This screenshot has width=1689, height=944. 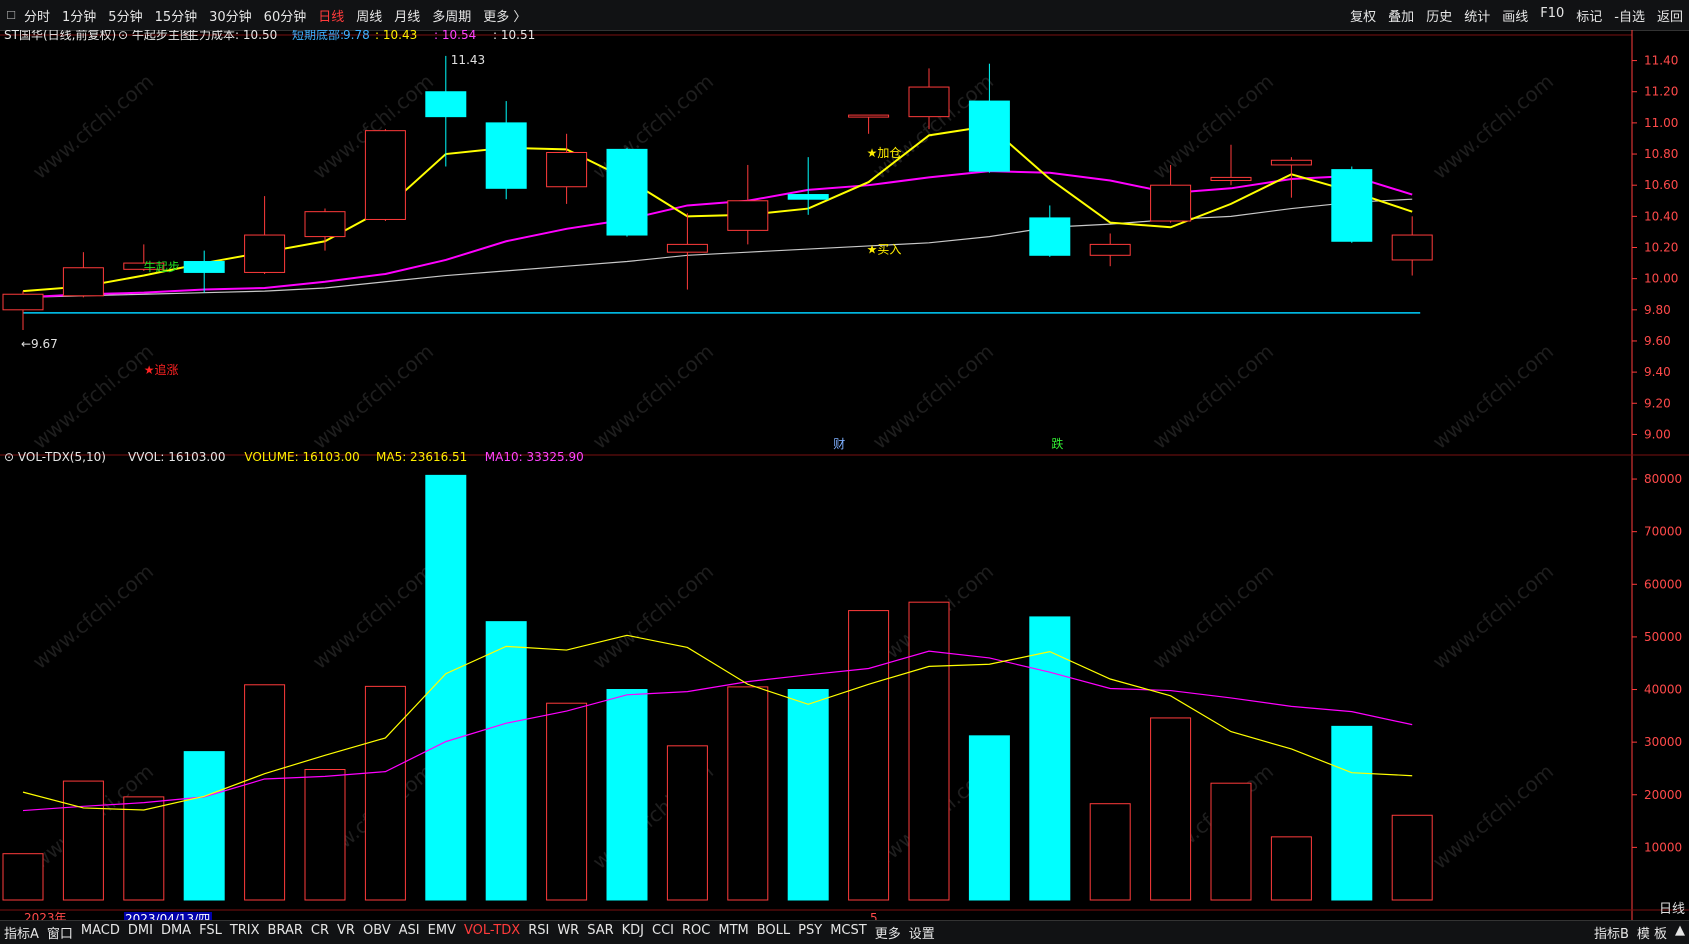 What do you see at coordinates (633, 930) in the screenshot?
I see `indicator-tab-kdj: KDJ` at bounding box center [633, 930].